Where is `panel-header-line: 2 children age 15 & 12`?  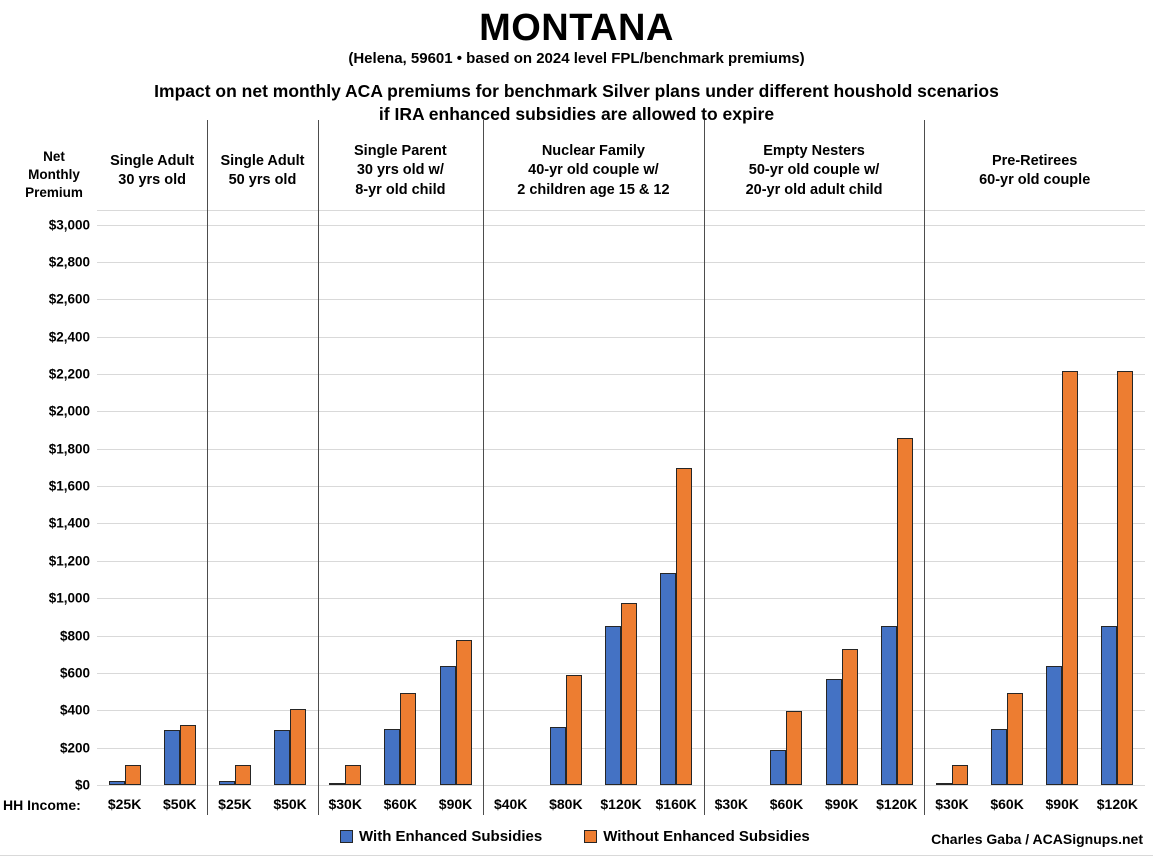
panel-header-line: 2 children age 15 & 12 is located at coordinates (593, 189).